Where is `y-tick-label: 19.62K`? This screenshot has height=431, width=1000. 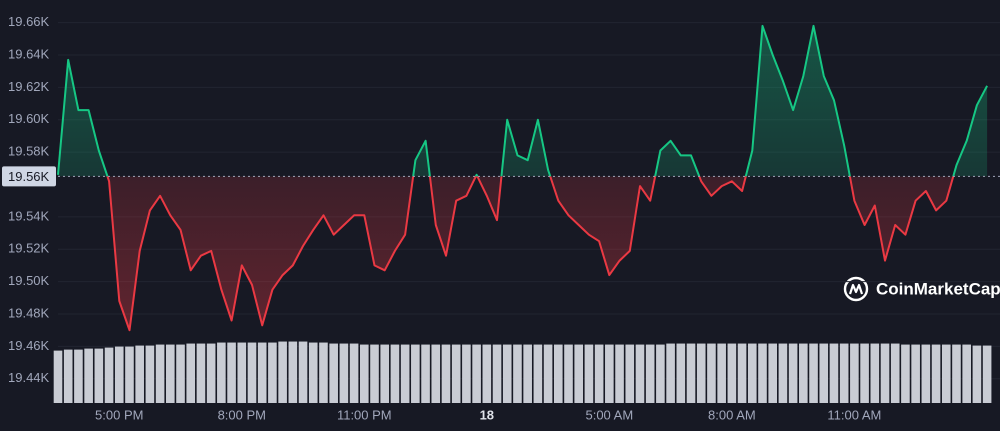
y-tick-label: 19.62K is located at coordinates (29, 86).